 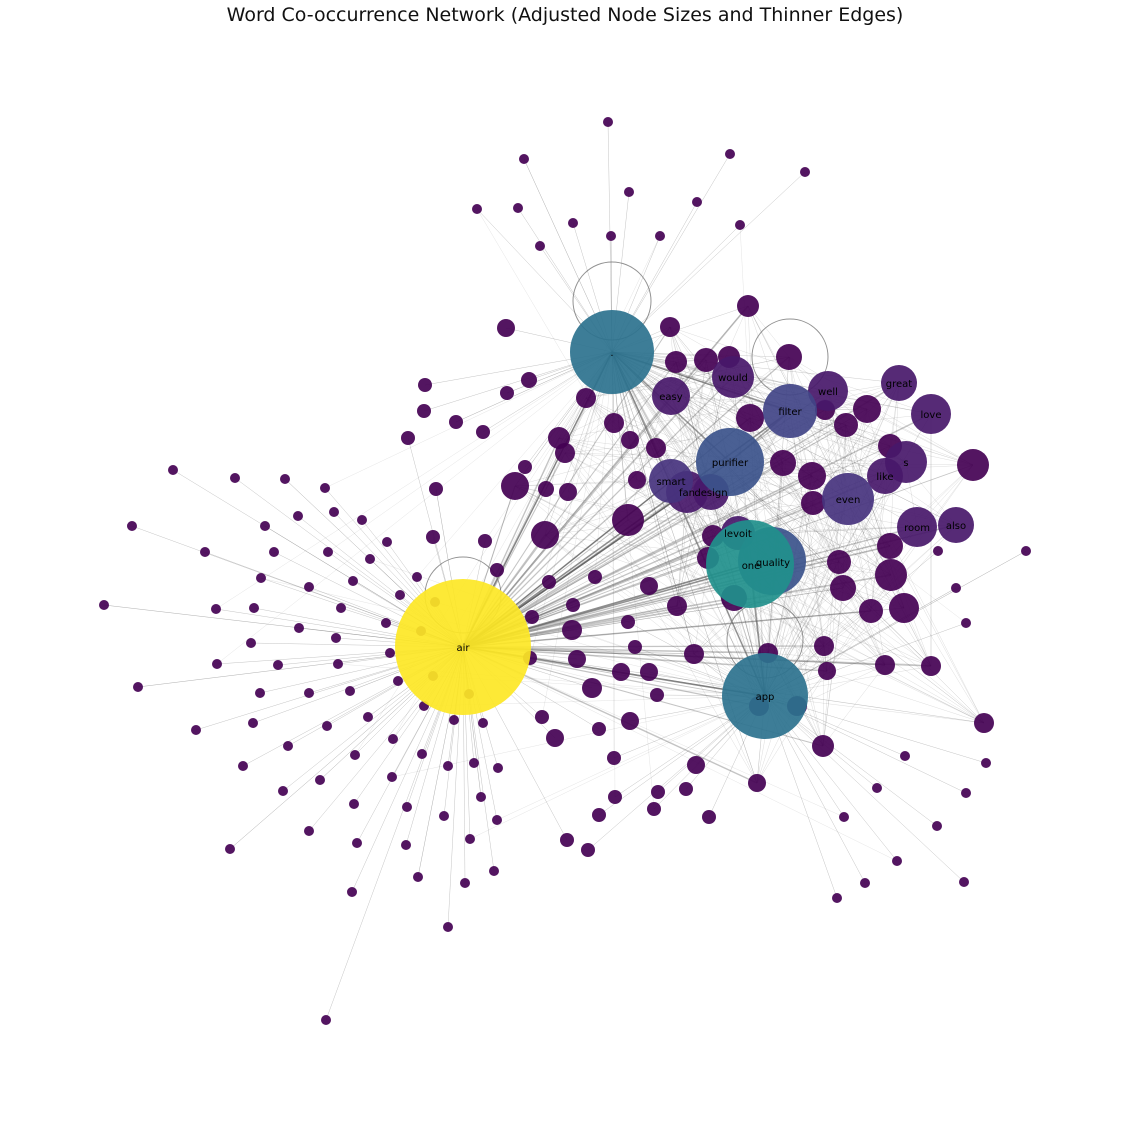 I want to click on node-label-easy: easy, so click(x=670, y=397).